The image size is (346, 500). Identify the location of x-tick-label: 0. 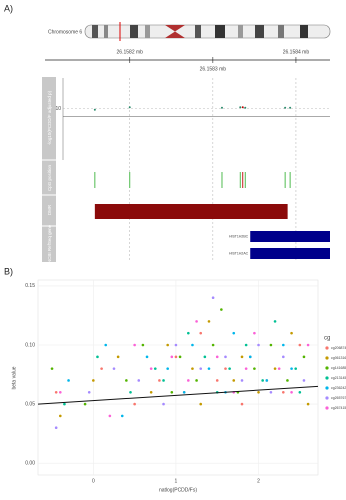
(93, 481).